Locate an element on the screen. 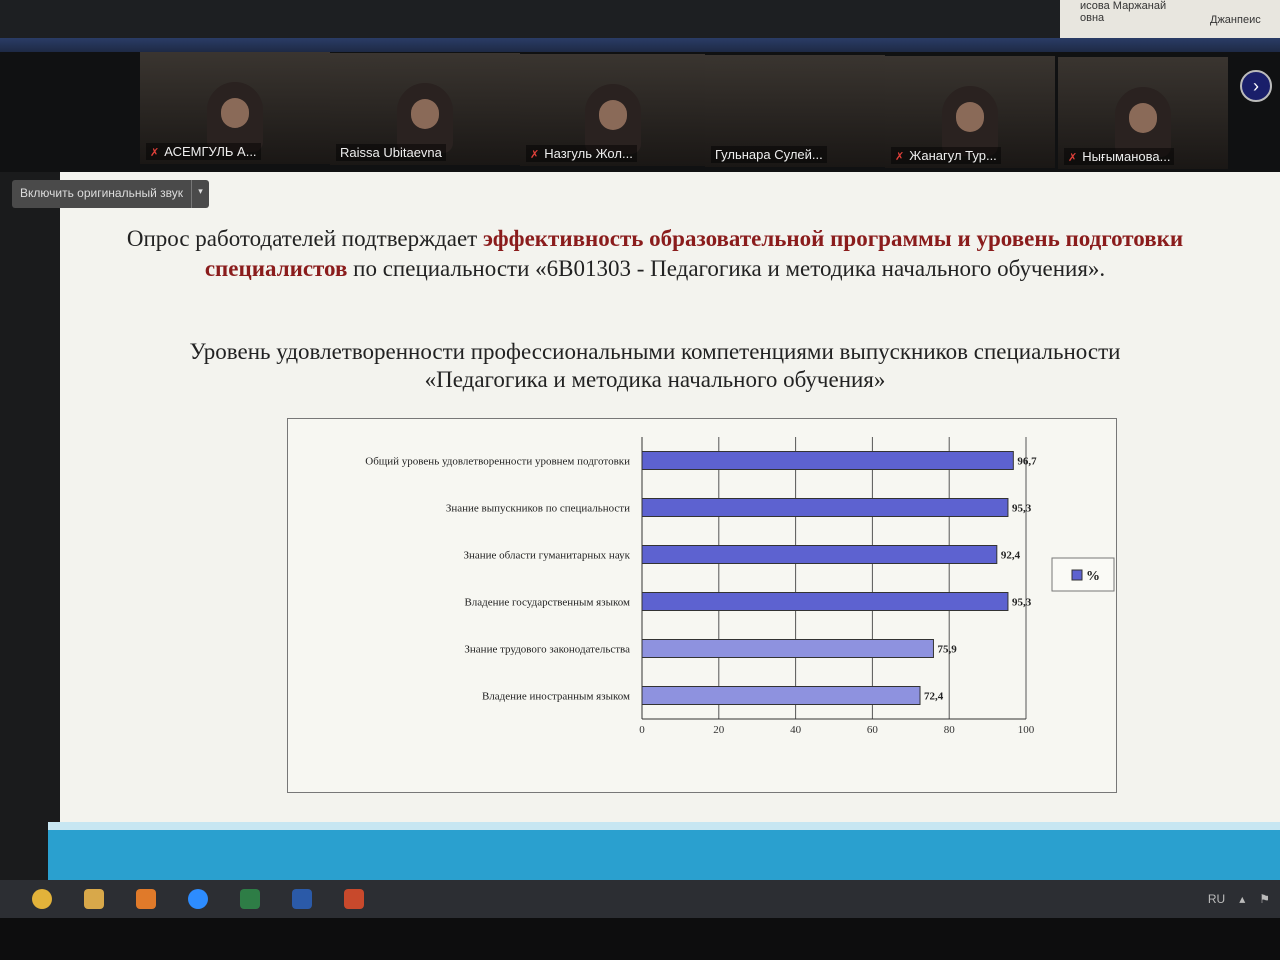 The width and height of the screenshot is (1280, 960). chrome-icon-glyph is located at coordinates (42, 899).